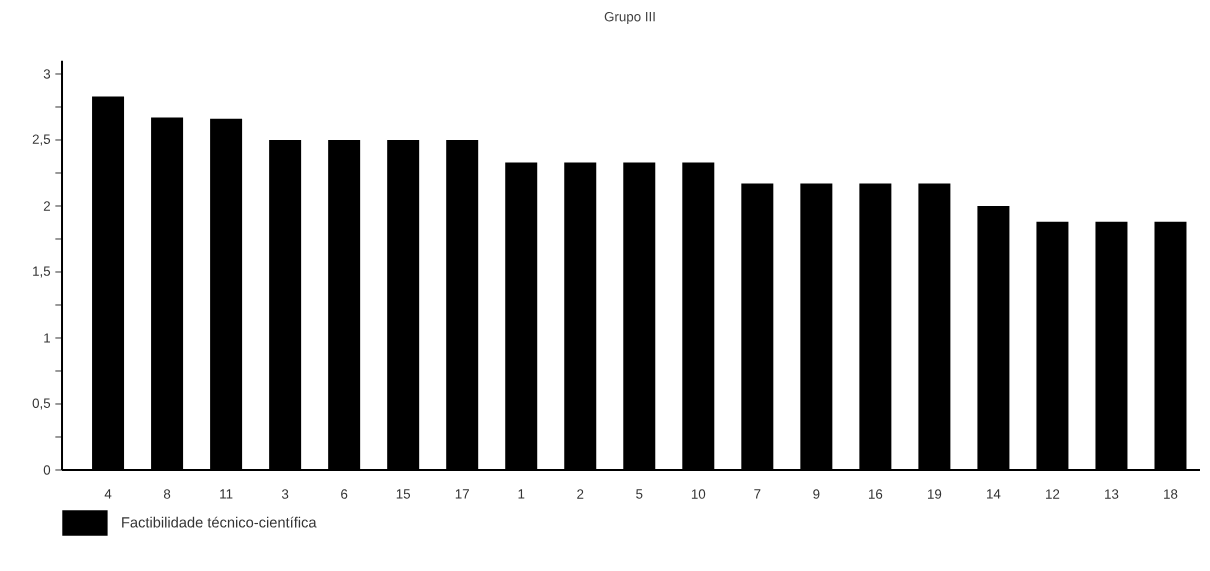 The image size is (1210, 571). What do you see at coordinates (875, 494) in the screenshot?
I see `x-tick-label: 16` at bounding box center [875, 494].